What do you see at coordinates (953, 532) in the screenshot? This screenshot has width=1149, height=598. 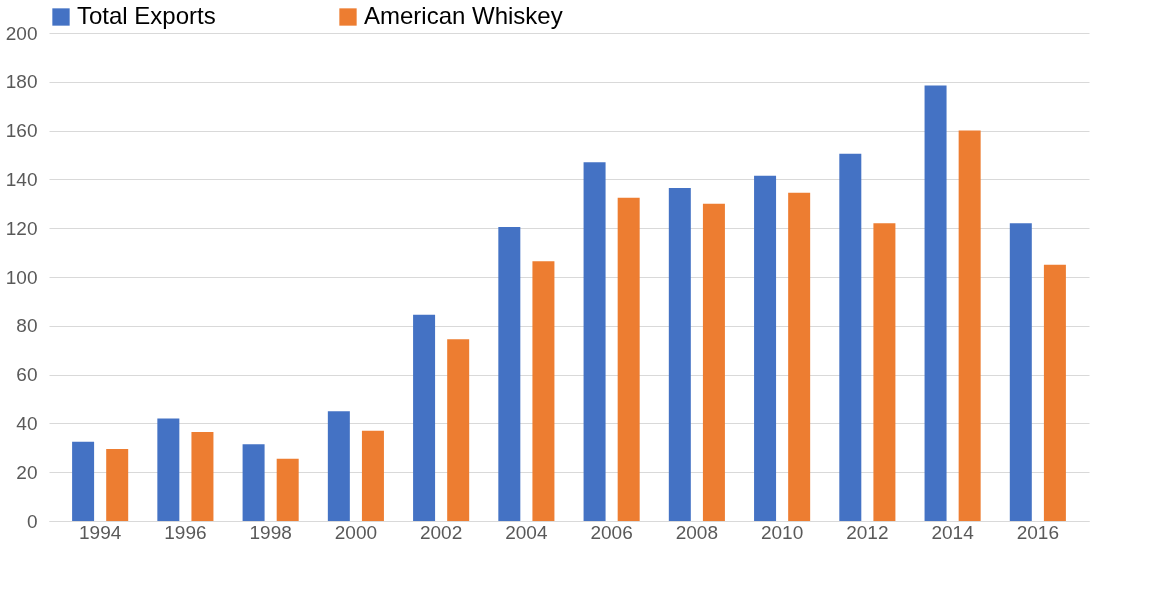 I see `x-tick-label: 2014` at bounding box center [953, 532].